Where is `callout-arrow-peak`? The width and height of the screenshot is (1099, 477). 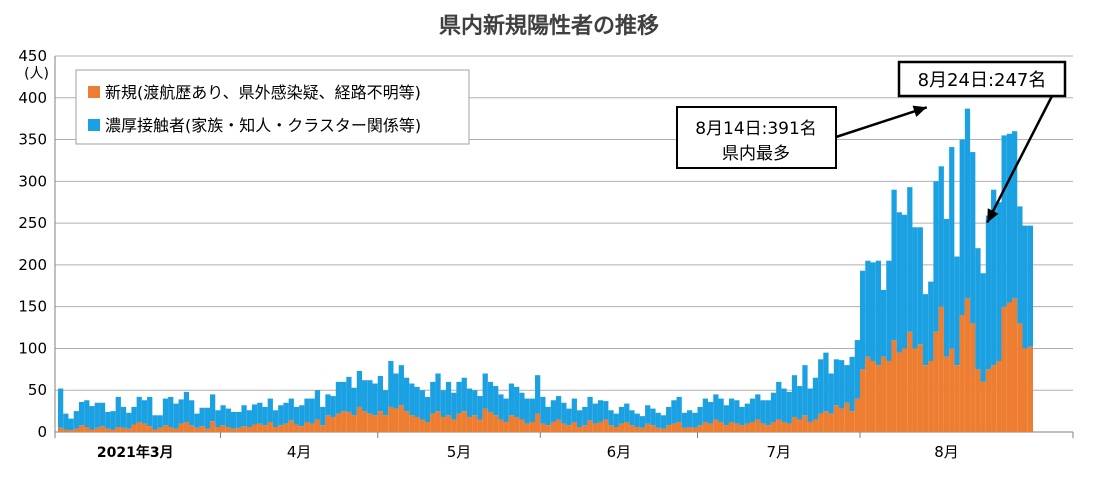
callout-arrow-peak is located at coordinates (881, 122).